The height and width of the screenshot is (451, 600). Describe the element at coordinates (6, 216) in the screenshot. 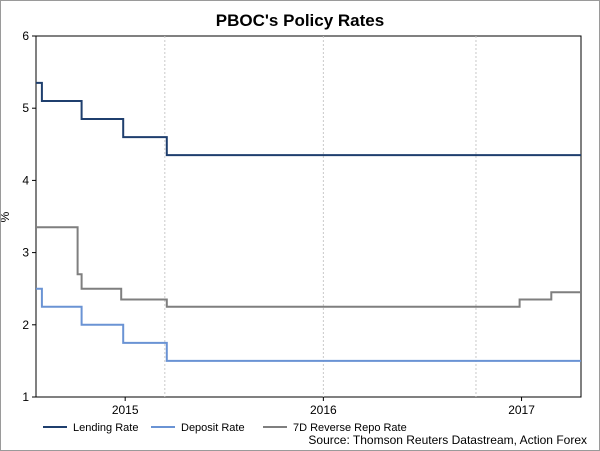

I see `y-axis-label: %` at that location.